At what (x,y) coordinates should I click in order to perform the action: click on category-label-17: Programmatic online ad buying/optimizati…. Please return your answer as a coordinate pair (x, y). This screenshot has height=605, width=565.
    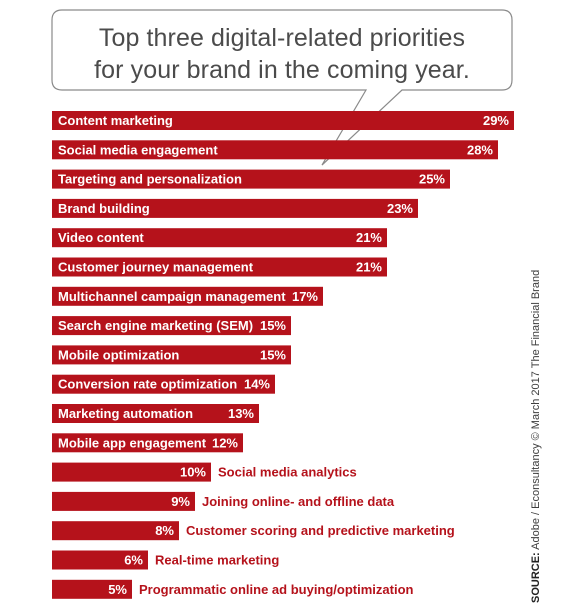
    Looking at the image, I should click on (276, 589).